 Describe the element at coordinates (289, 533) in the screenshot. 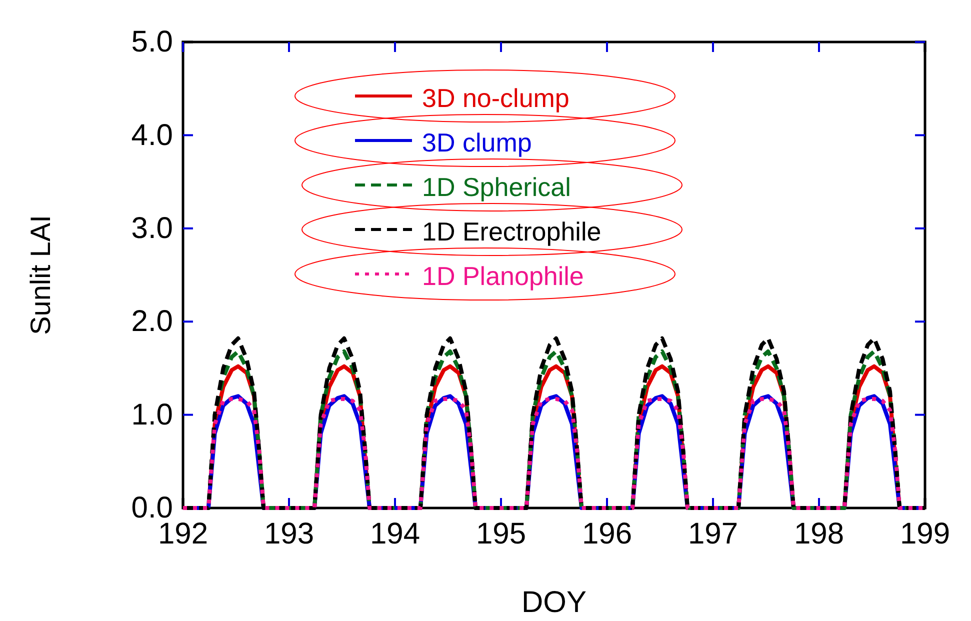

I see `x-tick-label: 193` at that location.